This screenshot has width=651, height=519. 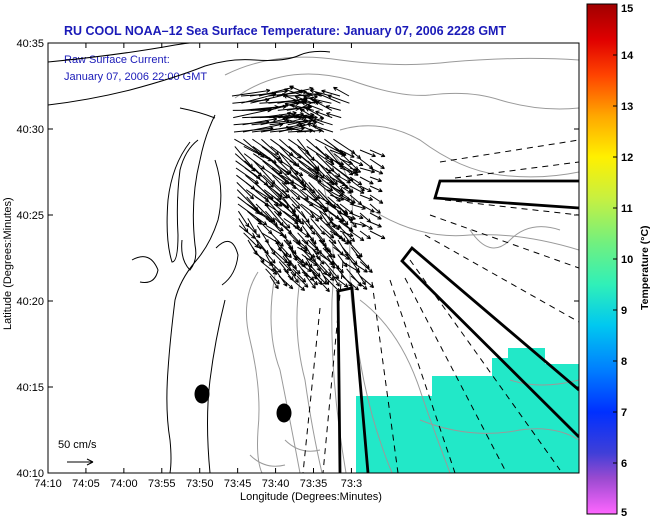 What do you see at coordinates (627, 107) in the screenshot?
I see `colorbar-tick-label: 13` at bounding box center [627, 107].